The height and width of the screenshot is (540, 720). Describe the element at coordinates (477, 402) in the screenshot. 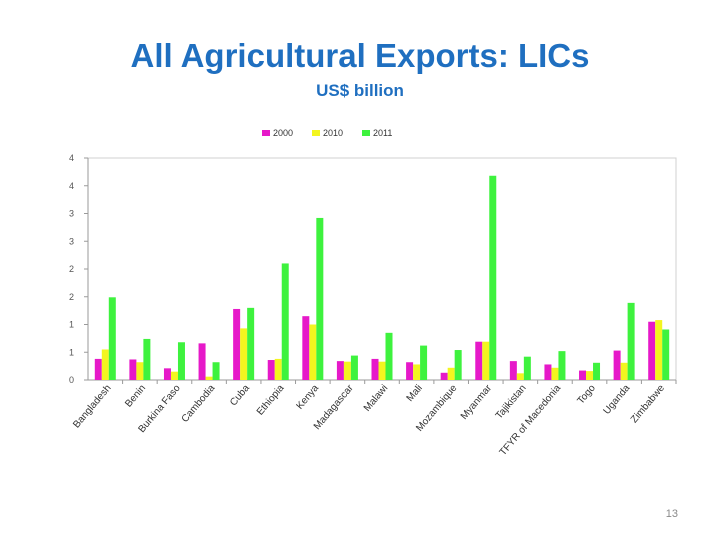

I see `x-tick-label: Myanmar` at that location.